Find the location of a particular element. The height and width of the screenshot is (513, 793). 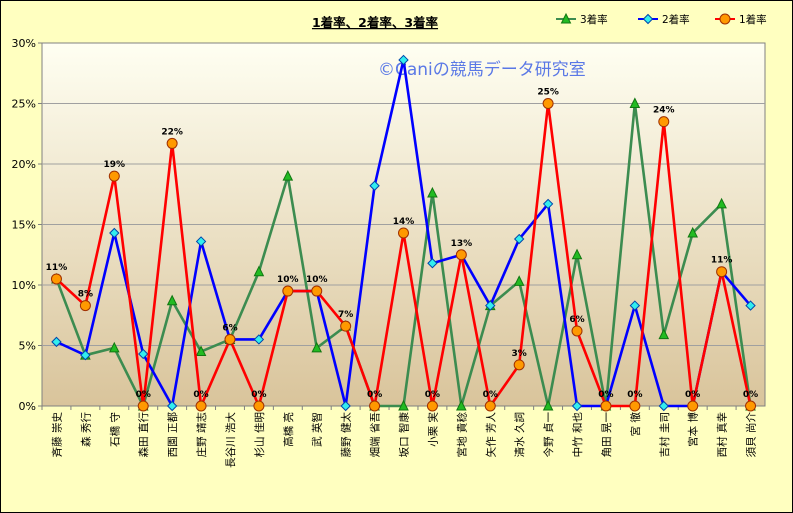

chart-title: 1着率、2着率、3着率 is located at coordinates (375, 22).